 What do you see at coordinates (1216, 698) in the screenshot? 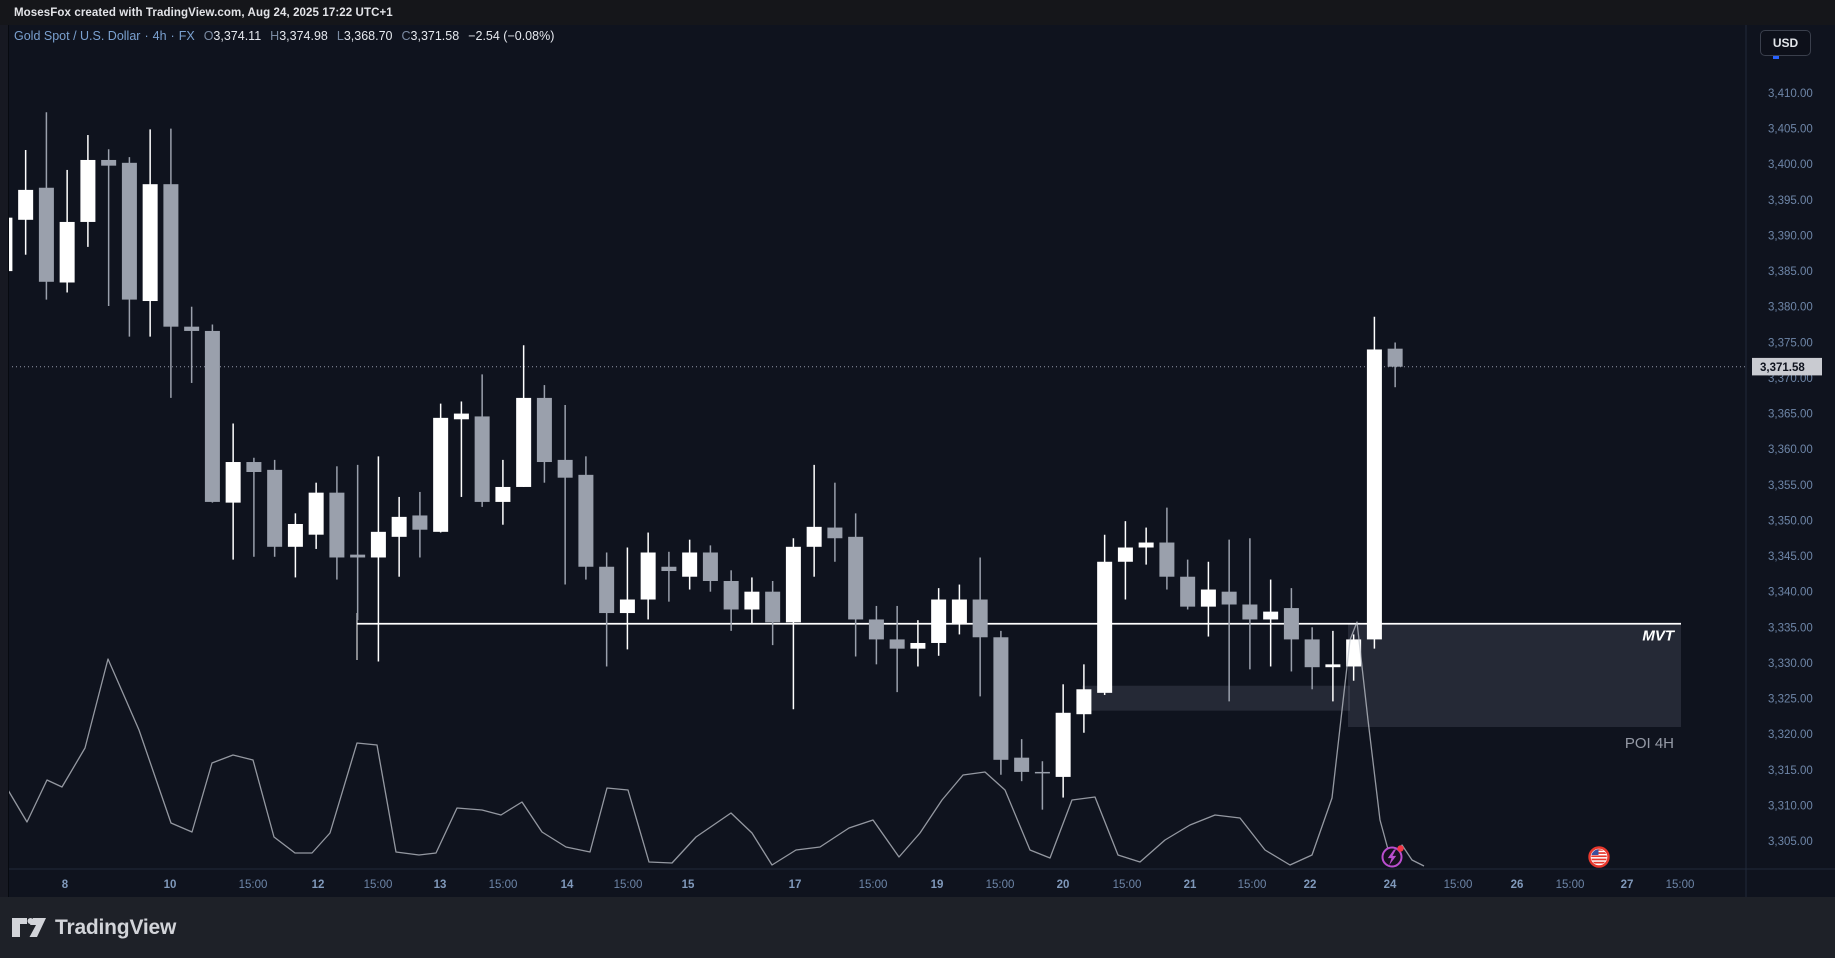
I see `supply-zone` at bounding box center [1216, 698].